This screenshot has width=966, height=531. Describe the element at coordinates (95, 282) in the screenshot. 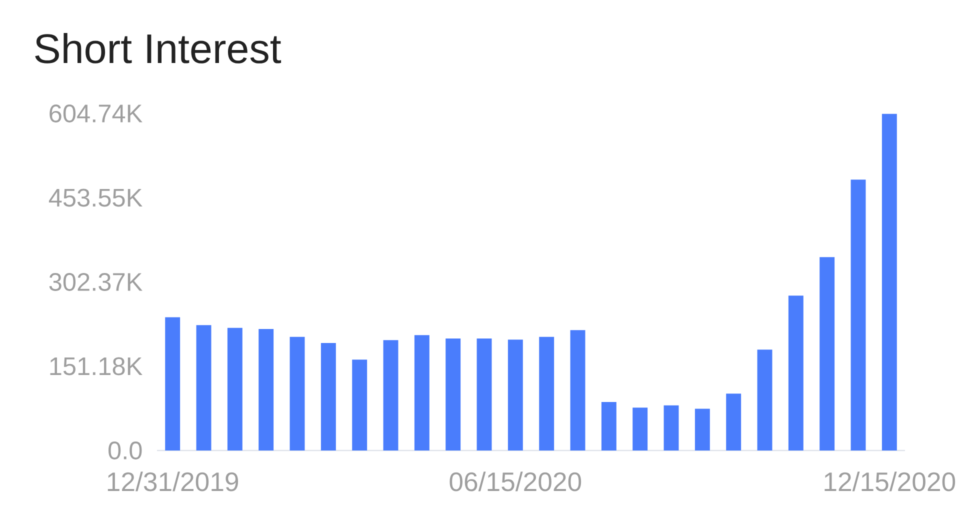

I see `y-tick-label: 302.37K` at that location.